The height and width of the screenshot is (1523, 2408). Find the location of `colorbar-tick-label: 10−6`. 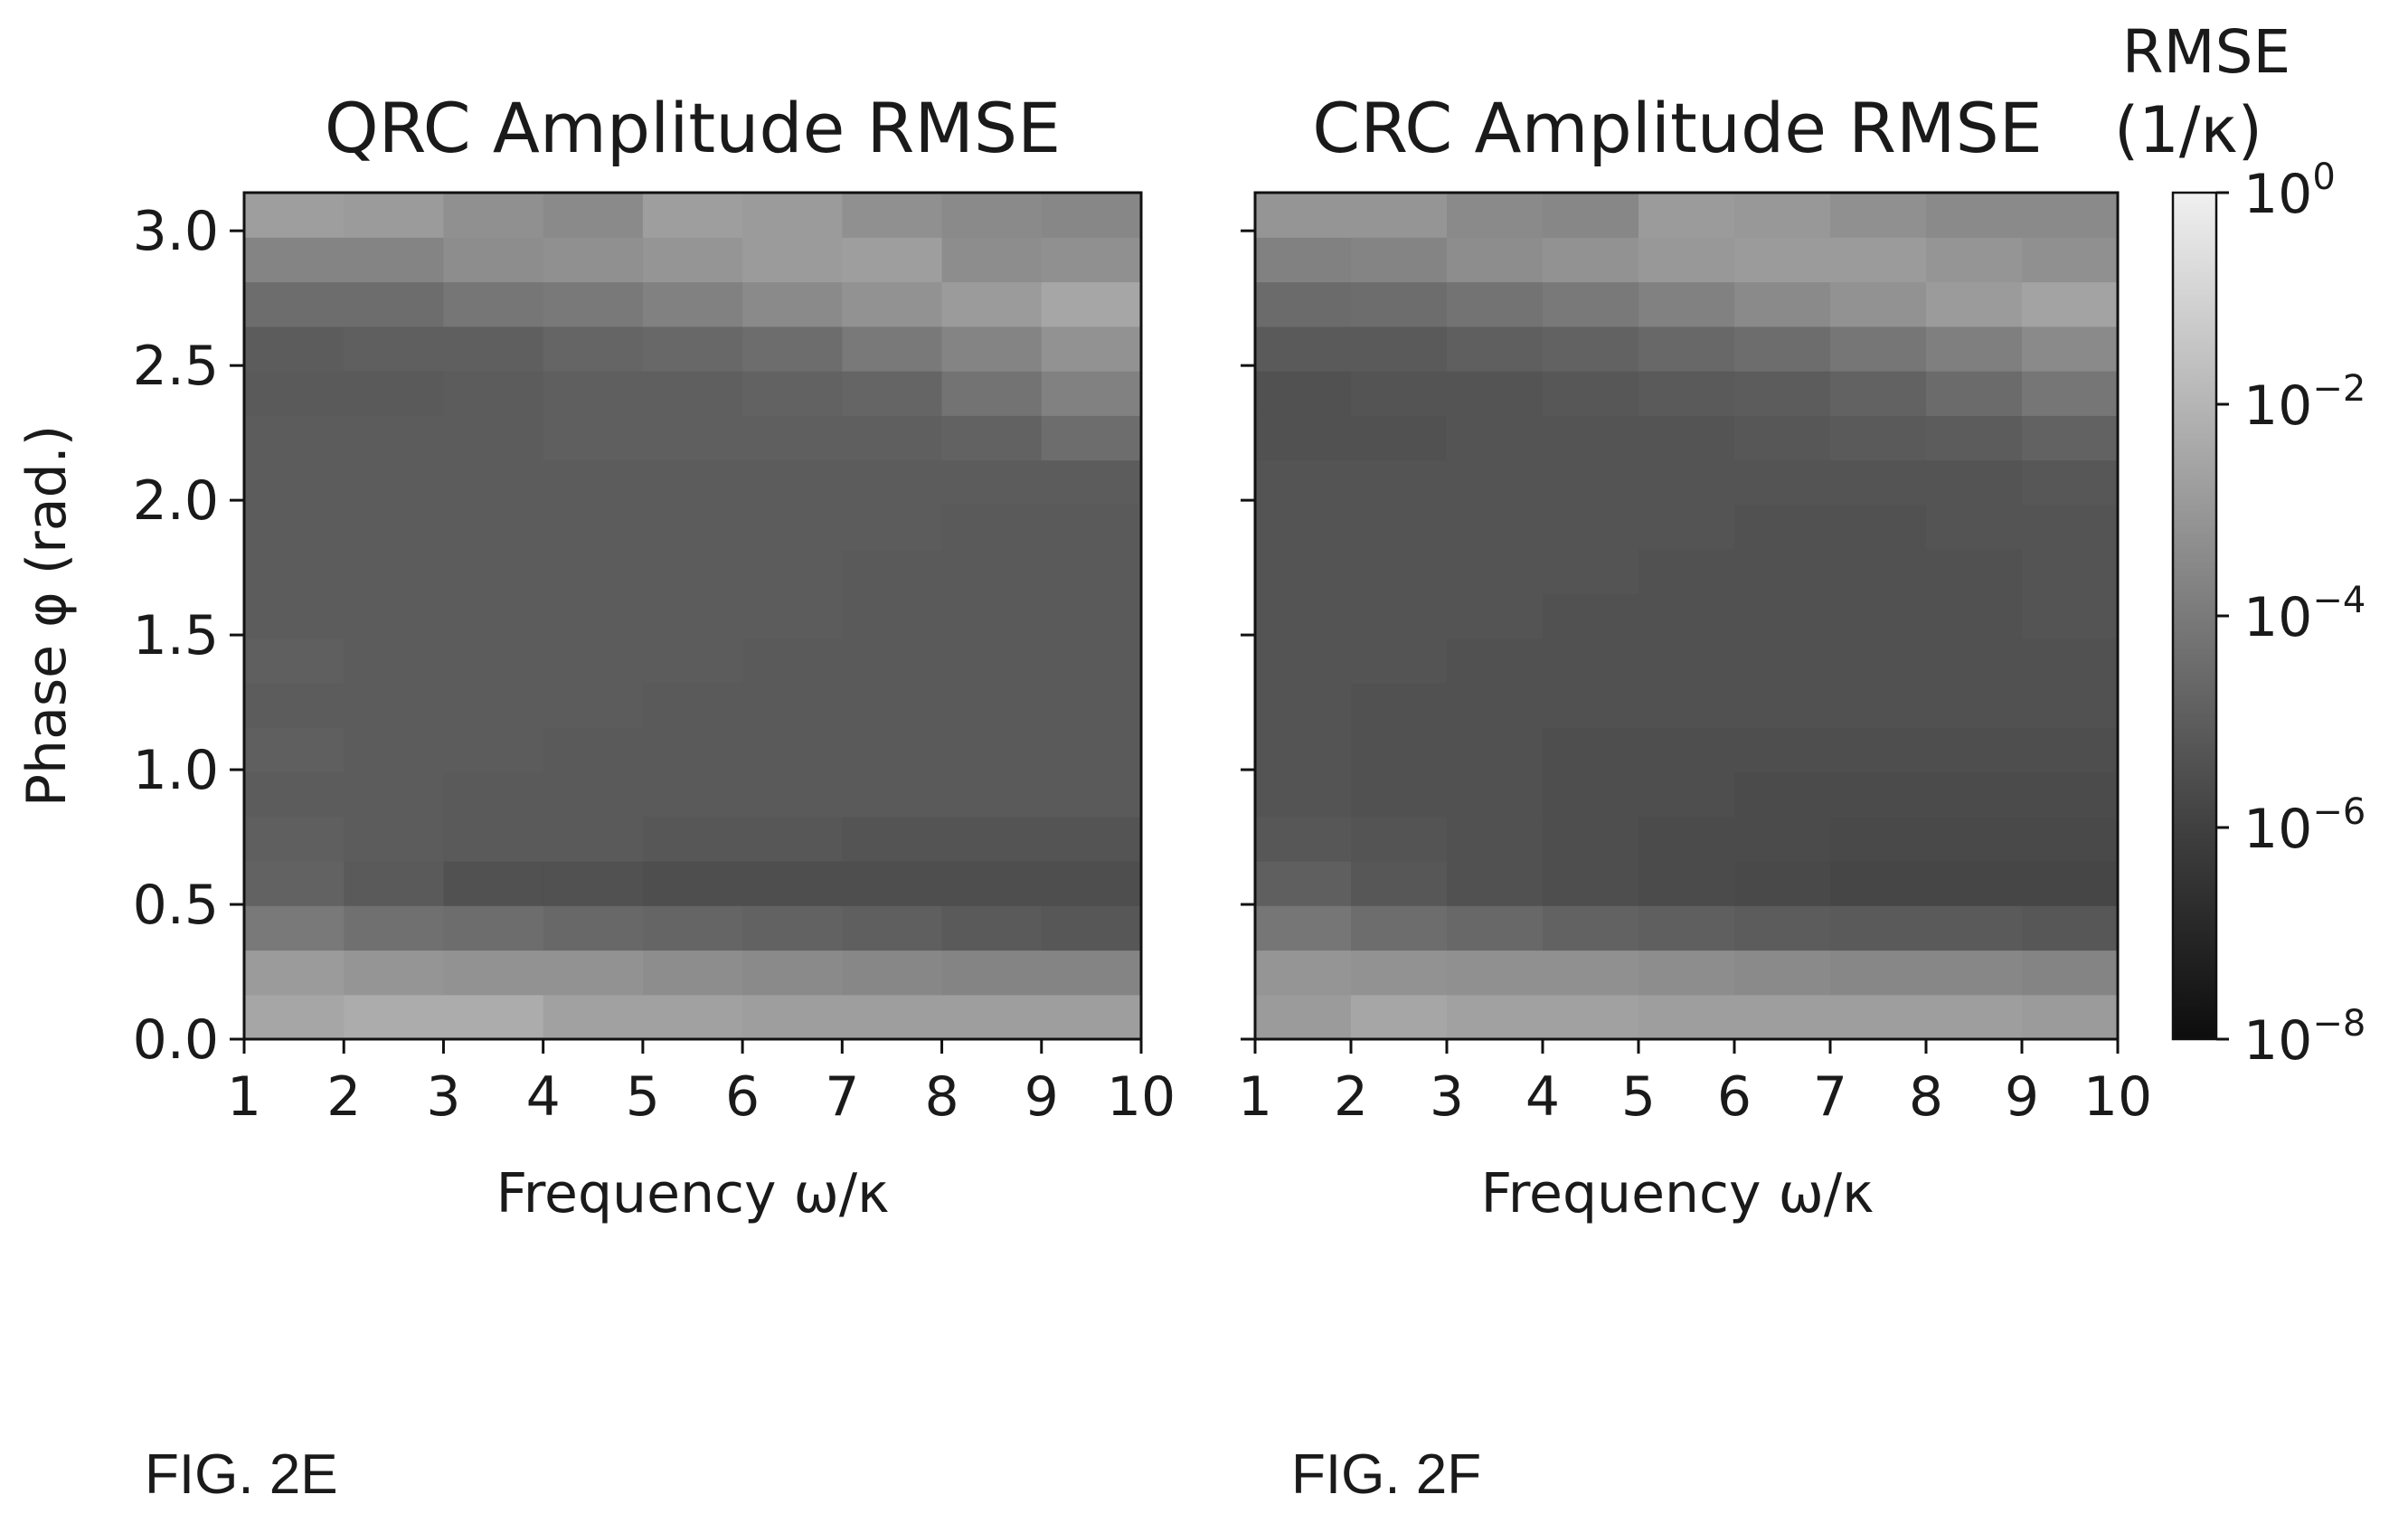

colorbar-tick-label: 10−6 is located at coordinates (2304, 826).